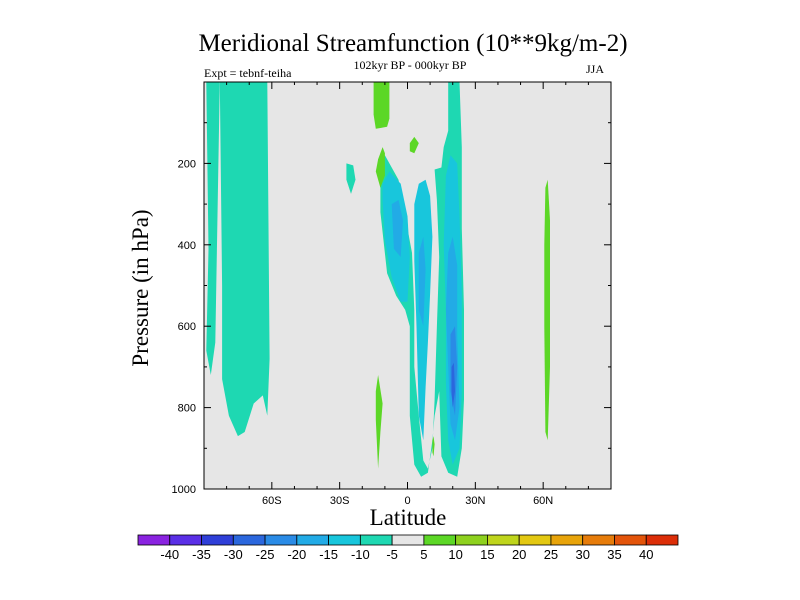 The width and height of the screenshot is (800, 600). Describe the element at coordinates (519, 554) in the screenshot. I see `colorbar-label: 20` at that location.